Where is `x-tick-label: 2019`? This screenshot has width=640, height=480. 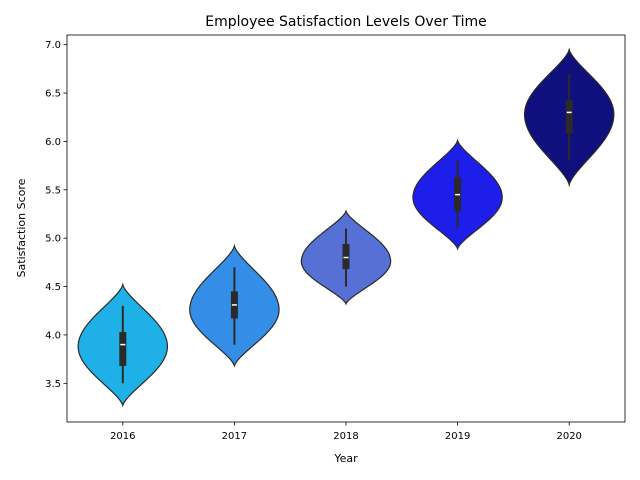
x-tick-label: 2019 is located at coordinates (457, 436).